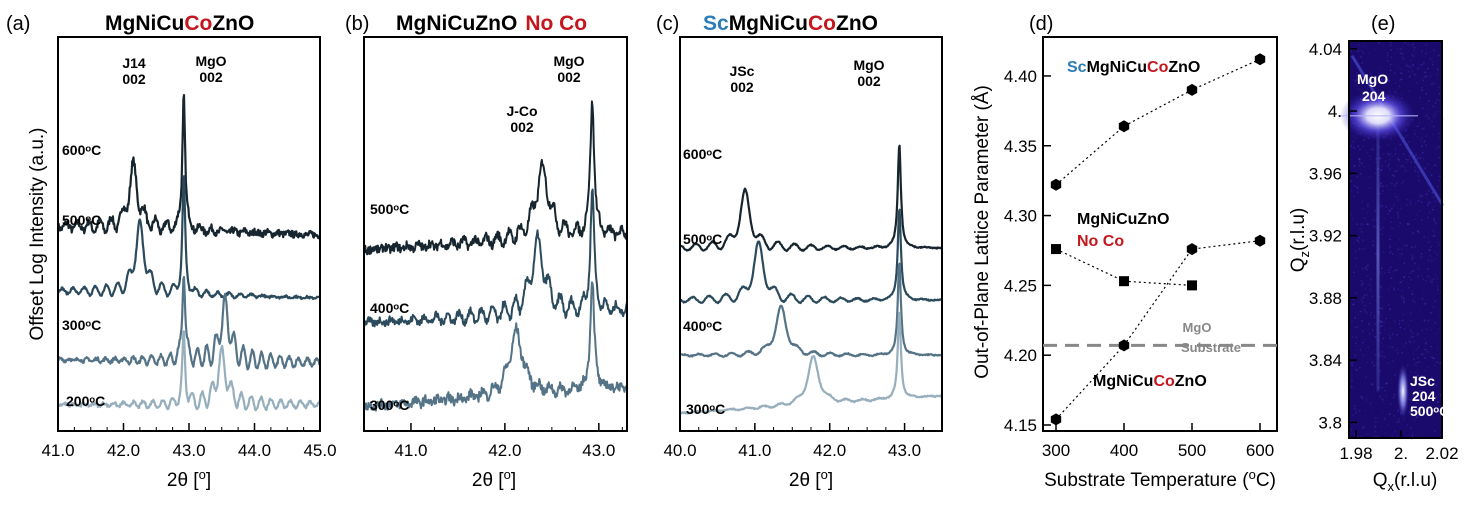 The image size is (1480, 507). What do you see at coordinates (1020, 425) in the screenshot?
I see `y-tick-label: 4.15` at bounding box center [1020, 425].